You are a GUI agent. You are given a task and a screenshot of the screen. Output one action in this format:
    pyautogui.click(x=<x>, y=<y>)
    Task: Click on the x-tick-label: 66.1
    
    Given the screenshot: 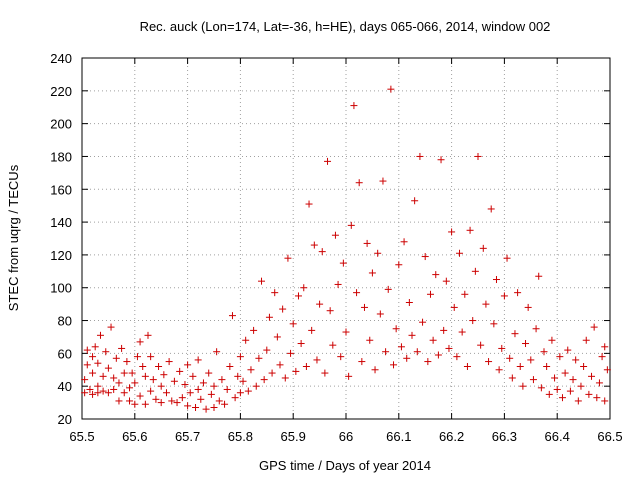 What is the action you would take?
    pyautogui.click(x=398, y=436)
    